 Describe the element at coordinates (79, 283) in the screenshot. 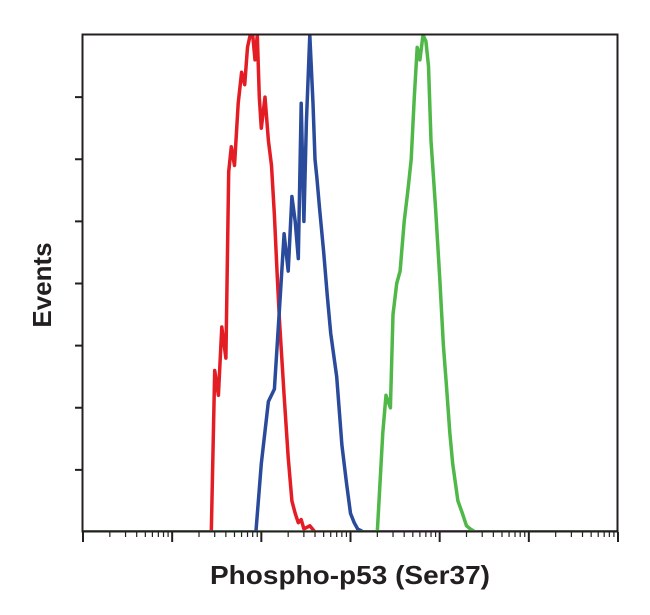

I see `y-axis-ticks` at that location.